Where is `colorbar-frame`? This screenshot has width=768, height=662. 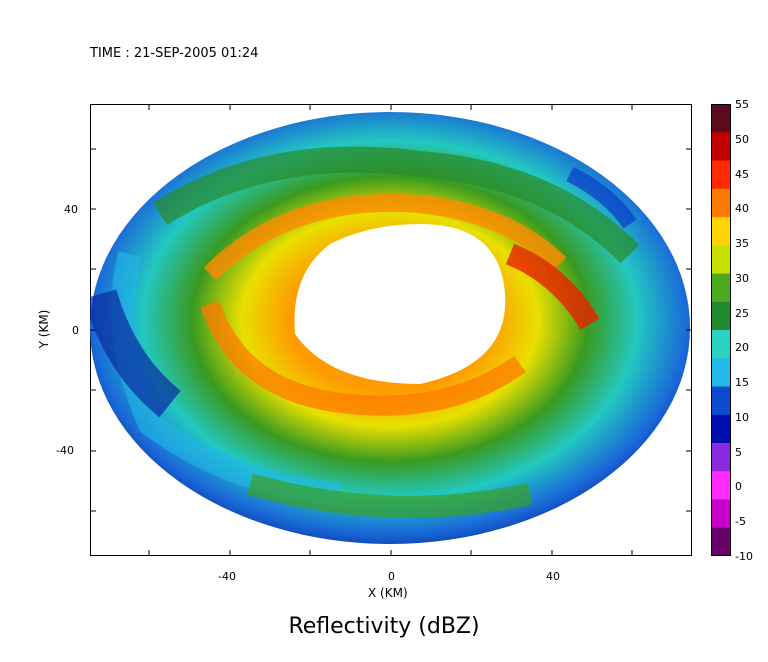
colorbar-frame is located at coordinates (721, 330).